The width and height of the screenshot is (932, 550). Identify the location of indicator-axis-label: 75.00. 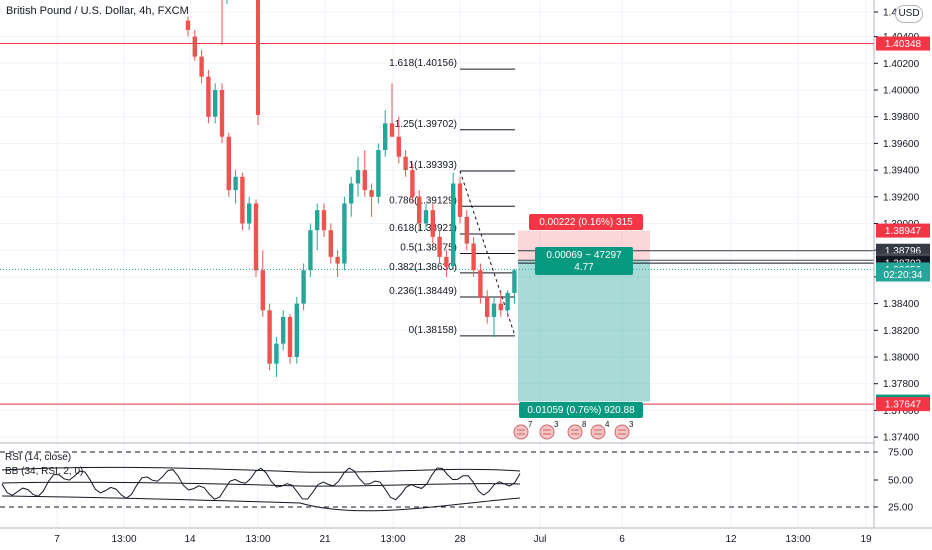
(900, 453).